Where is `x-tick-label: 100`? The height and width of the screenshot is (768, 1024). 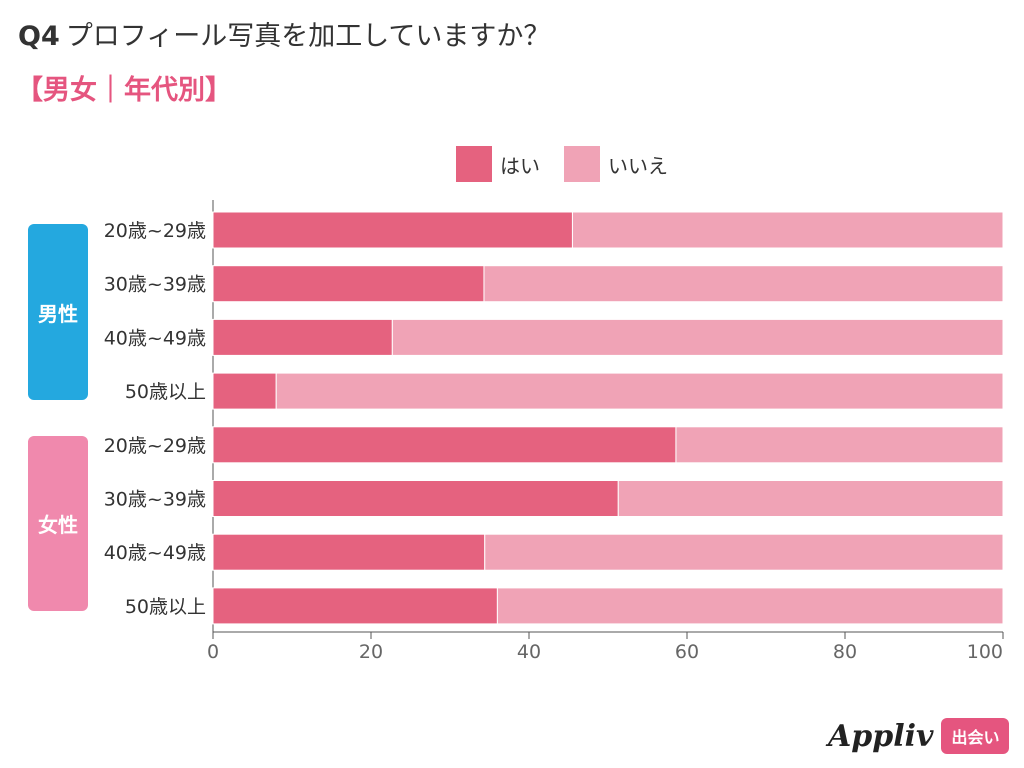 x-tick-label: 100 is located at coordinates (985, 652).